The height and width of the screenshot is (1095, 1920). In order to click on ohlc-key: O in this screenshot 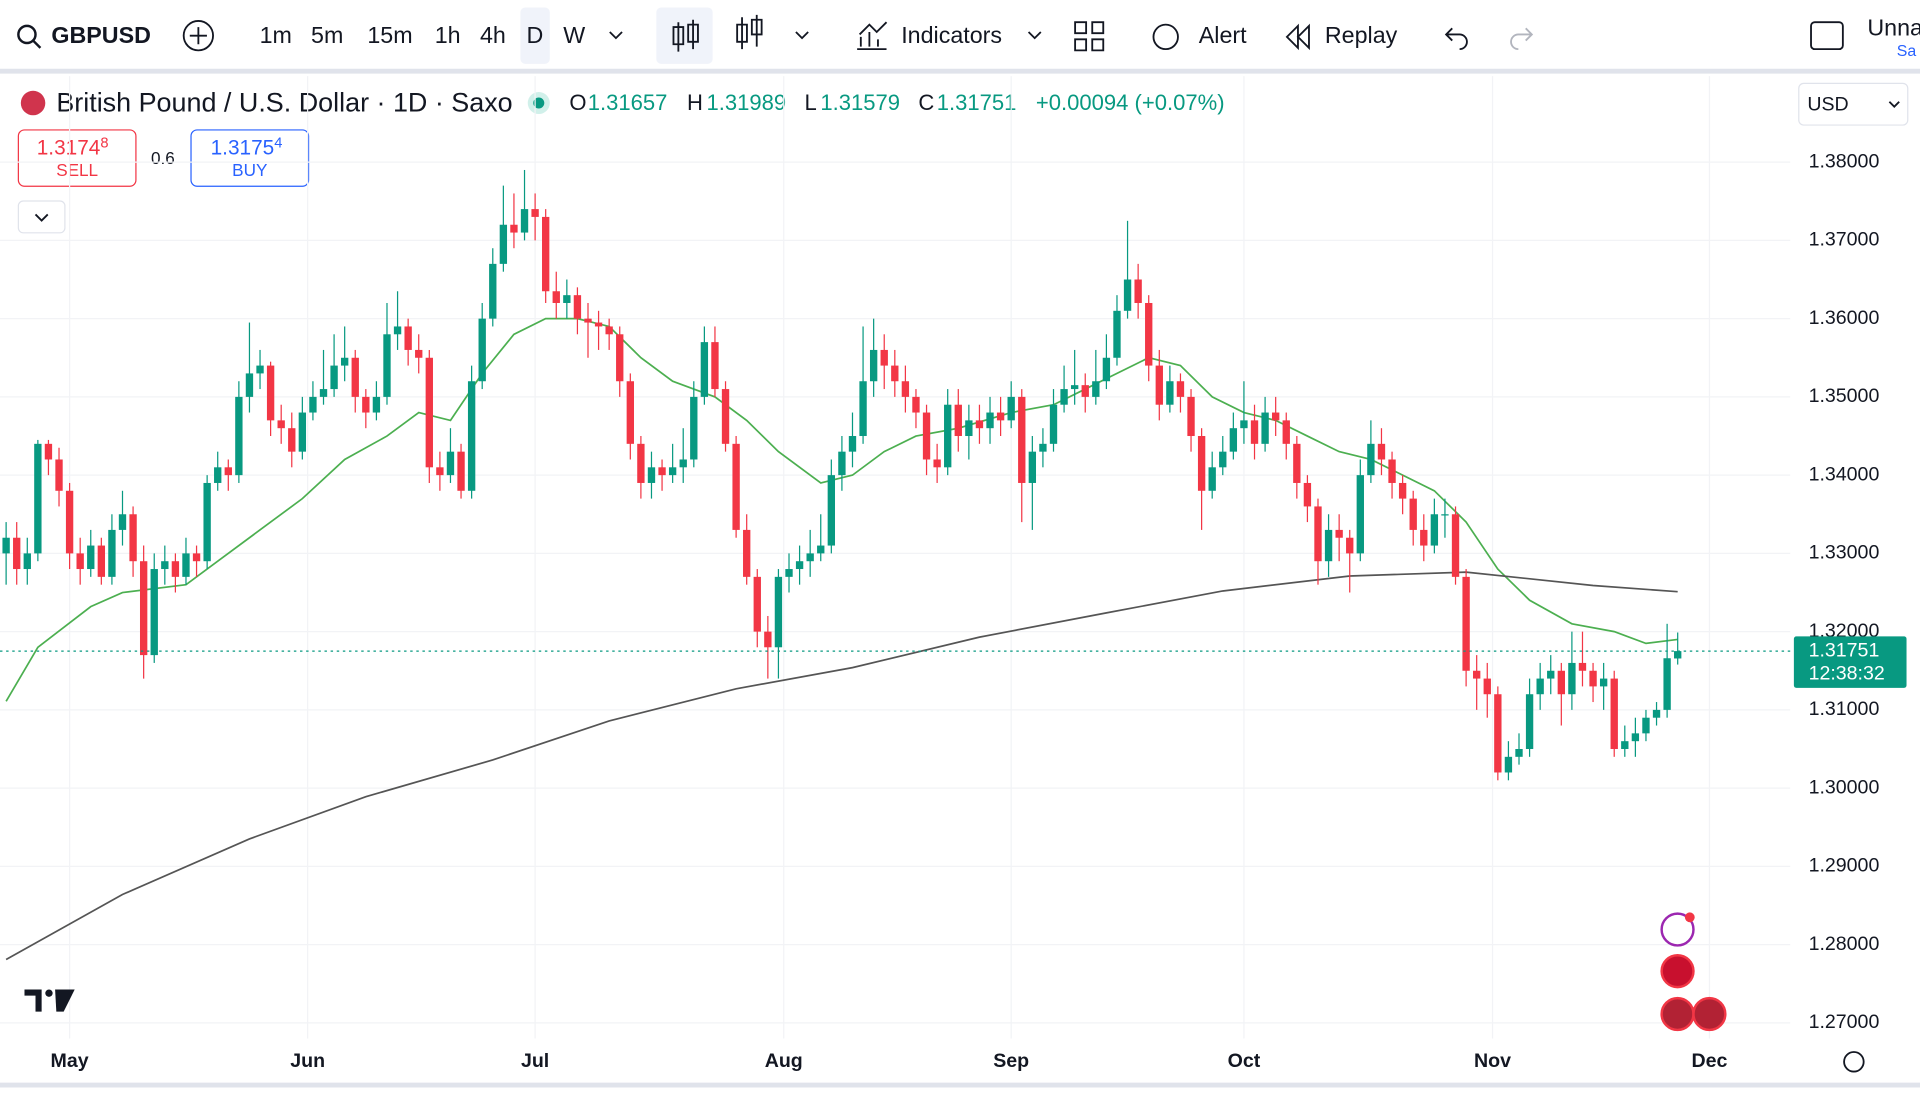, I will do `click(577, 102)`.